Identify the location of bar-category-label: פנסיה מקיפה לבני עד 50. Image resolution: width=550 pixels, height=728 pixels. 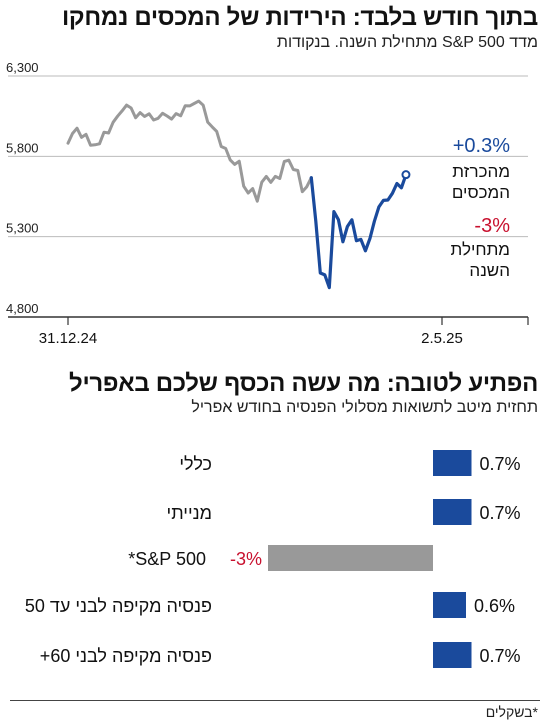
(118, 606).